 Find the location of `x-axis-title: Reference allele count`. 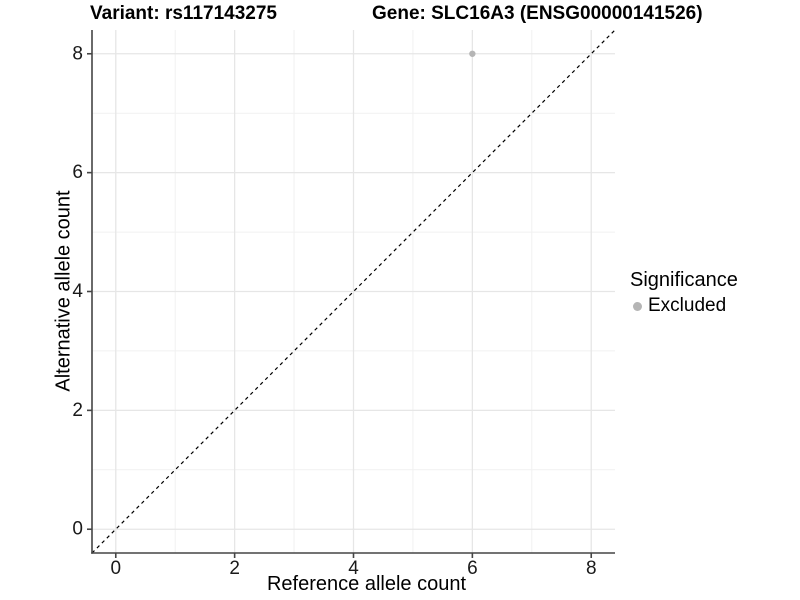

x-axis-title: Reference allele count is located at coordinates (366, 584).